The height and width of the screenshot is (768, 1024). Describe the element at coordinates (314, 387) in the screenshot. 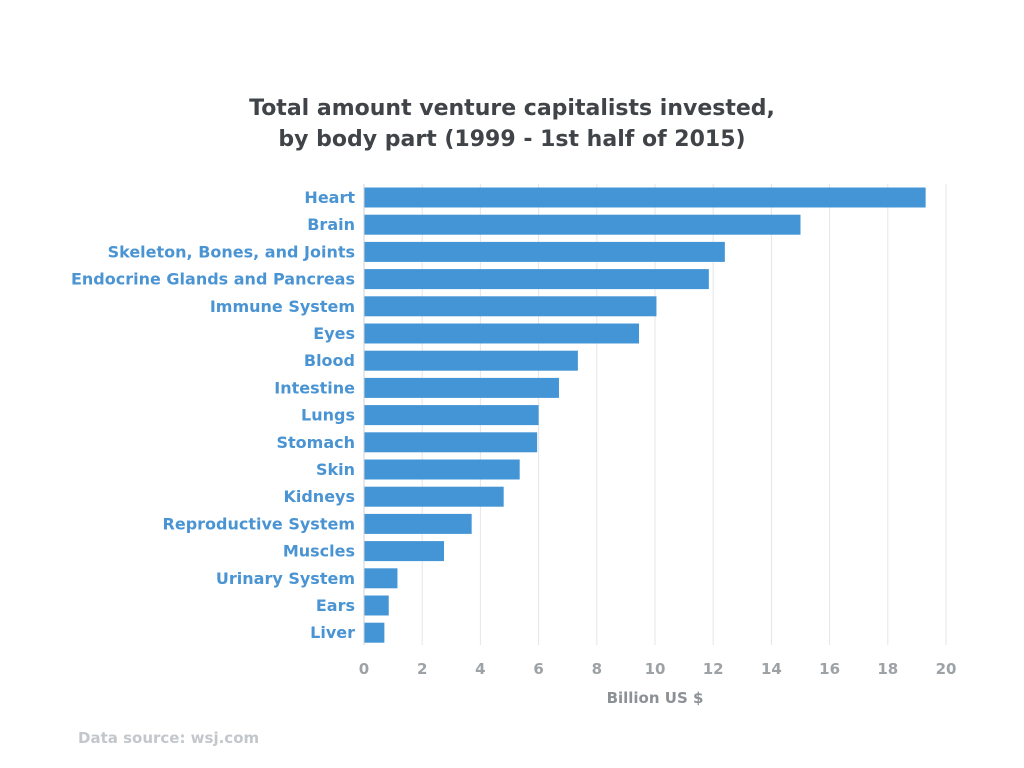

I see `category-label: Intestine` at that location.